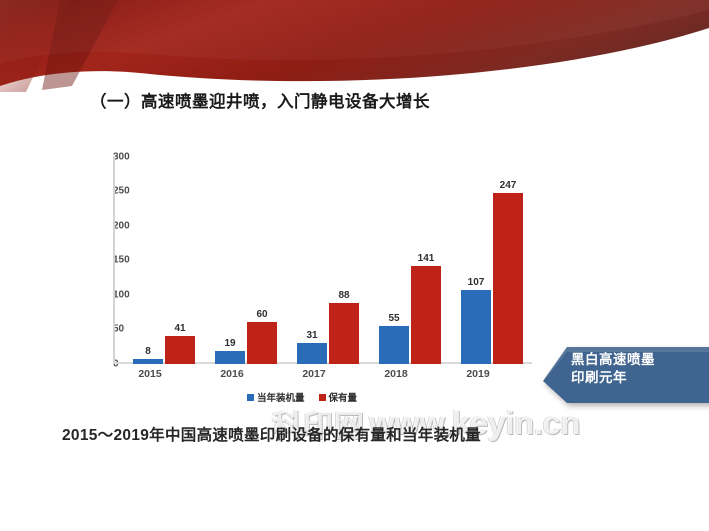 This screenshot has width=709, height=531. I want to click on legend-item-installed-base: 保有量, so click(338, 397).